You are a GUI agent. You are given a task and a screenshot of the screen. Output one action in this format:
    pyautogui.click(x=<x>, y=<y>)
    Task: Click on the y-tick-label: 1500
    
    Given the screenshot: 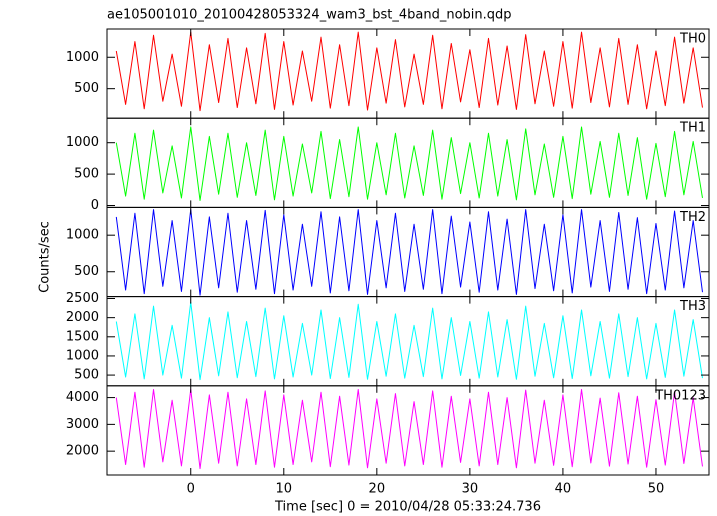 What is the action you would take?
    pyautogui.click(x=82, y=336)
    